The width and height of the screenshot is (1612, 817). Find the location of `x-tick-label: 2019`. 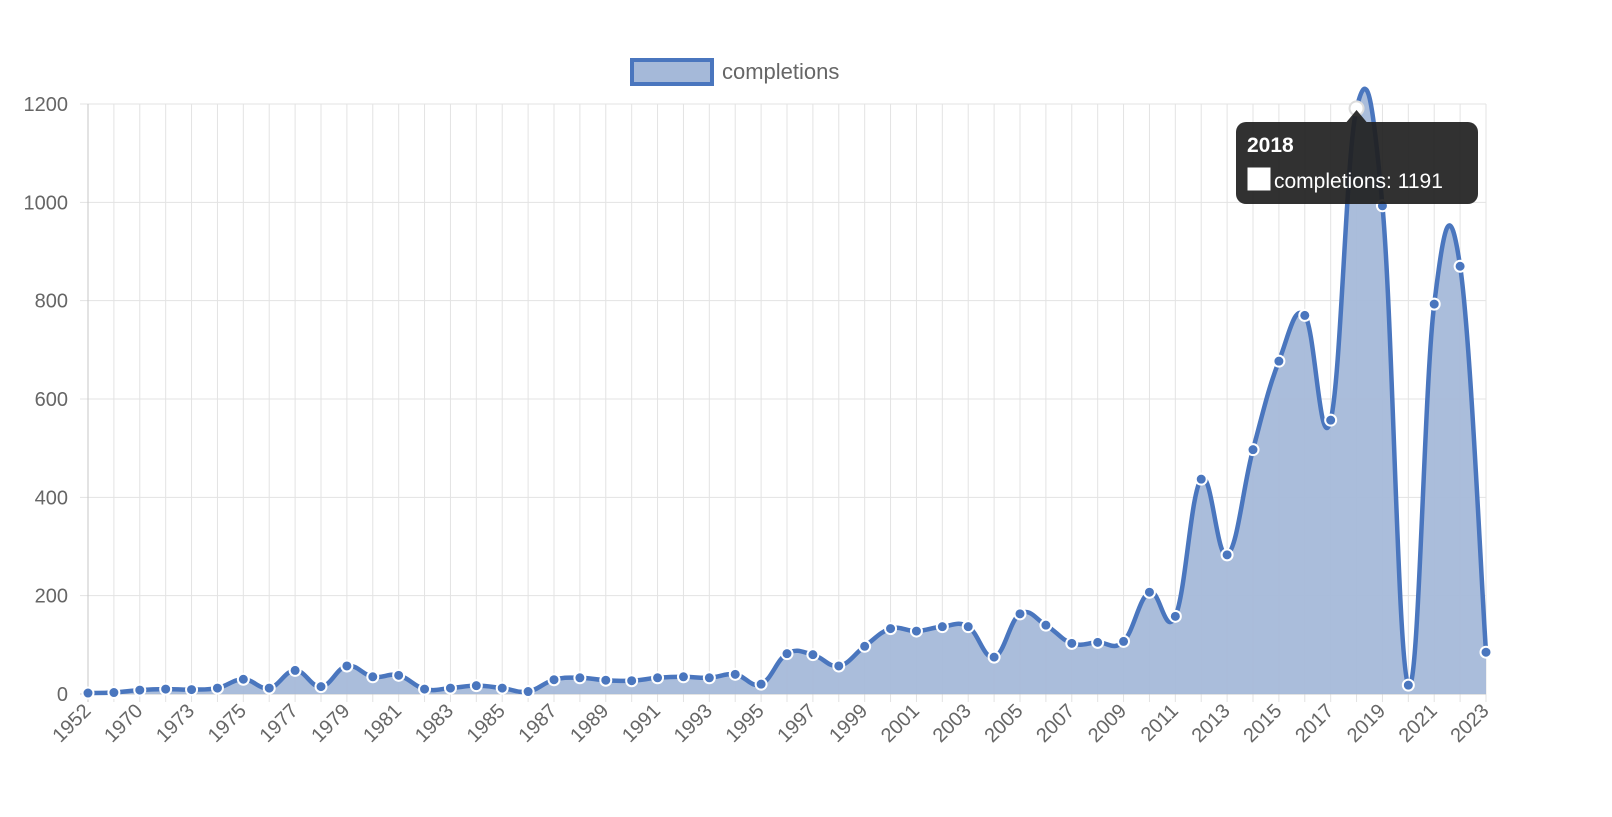

x-tick-label: 2019 is located at coordinates (1366, 723).